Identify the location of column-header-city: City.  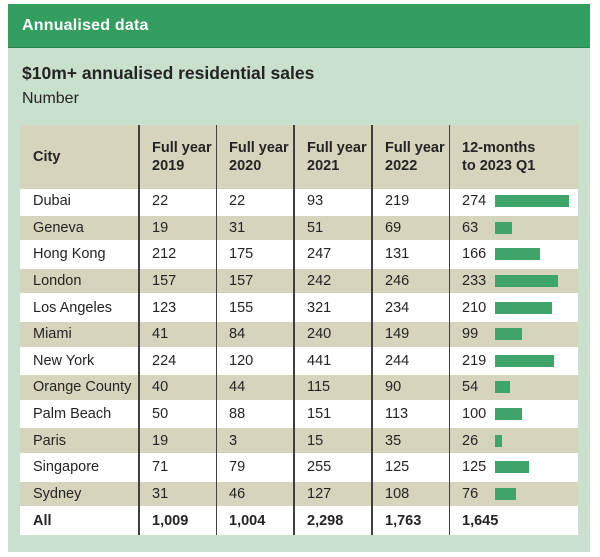
(47, 157).